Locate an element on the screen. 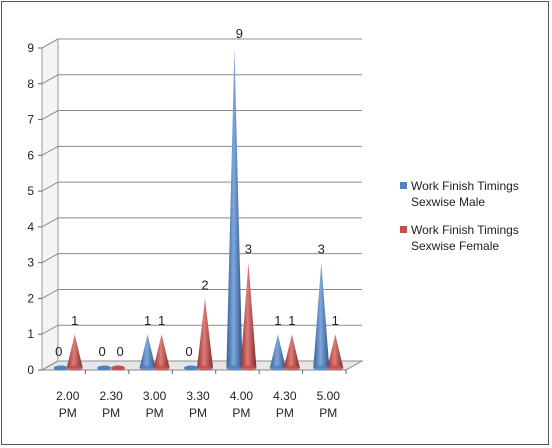  x-tick-label-line-1: 4.30 is located at coordinates (285, 396).